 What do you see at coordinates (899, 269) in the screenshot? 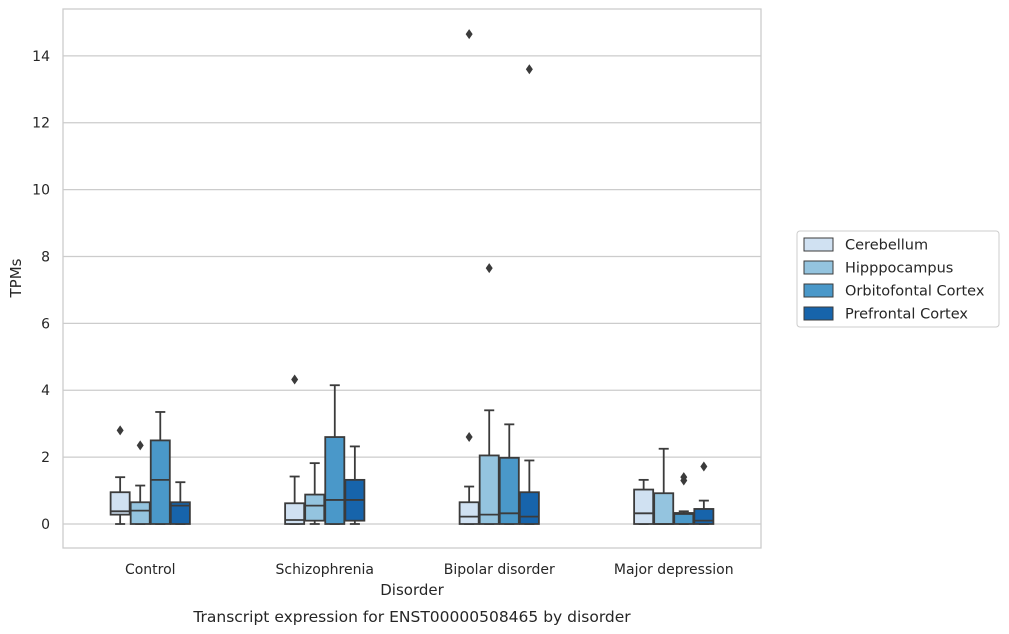
I see `legend-label: Hipppocampus` at bounding box center [899, 269].